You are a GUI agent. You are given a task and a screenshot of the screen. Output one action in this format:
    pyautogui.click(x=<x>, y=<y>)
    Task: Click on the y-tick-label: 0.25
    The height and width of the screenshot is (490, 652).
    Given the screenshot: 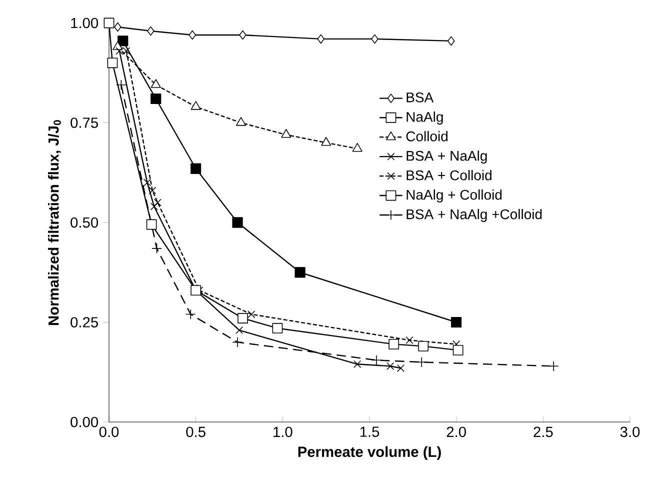 What is the action you would take?
    pyautogui.click(x=84, y=322)
    